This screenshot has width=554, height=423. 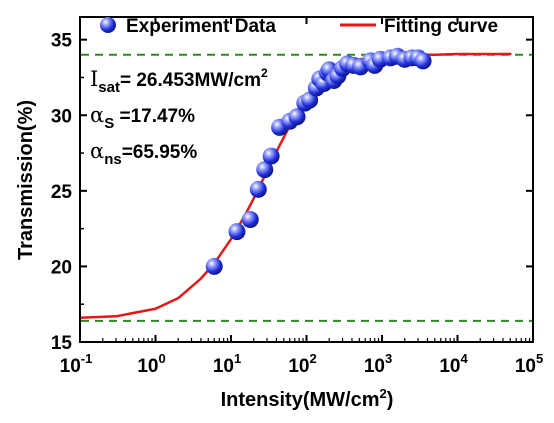 What do you see at coordinates (341, 400) in the screenshot?
I see `x-axis-title-unit: (MW/cm` at bounding box center [341, 400].